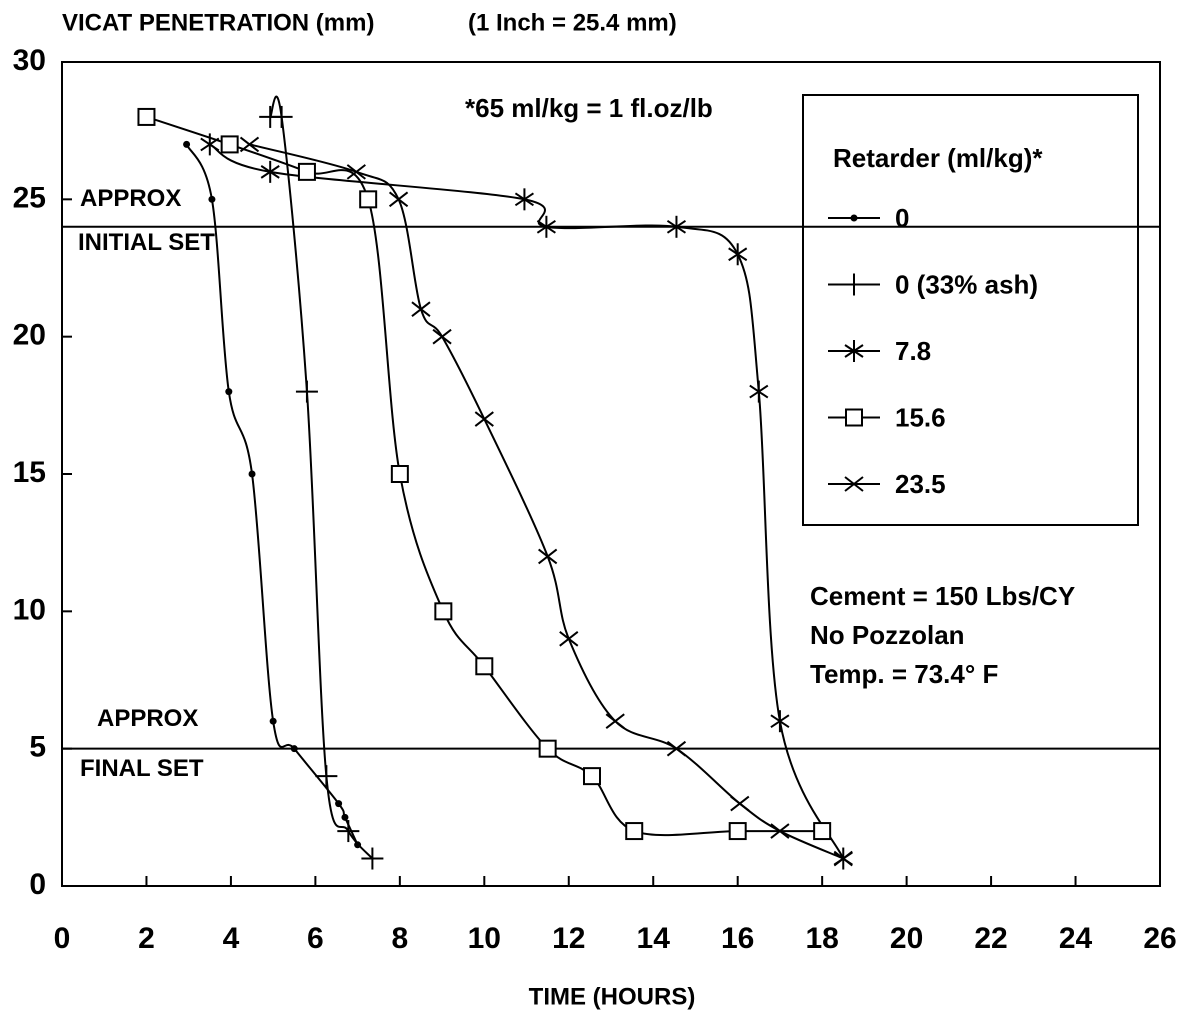  What do you see at coordinates (218, 22) in the screenshot?
I see `chart-title: VICAT PENETRATION (mm)` at bounding box center [218, 22].